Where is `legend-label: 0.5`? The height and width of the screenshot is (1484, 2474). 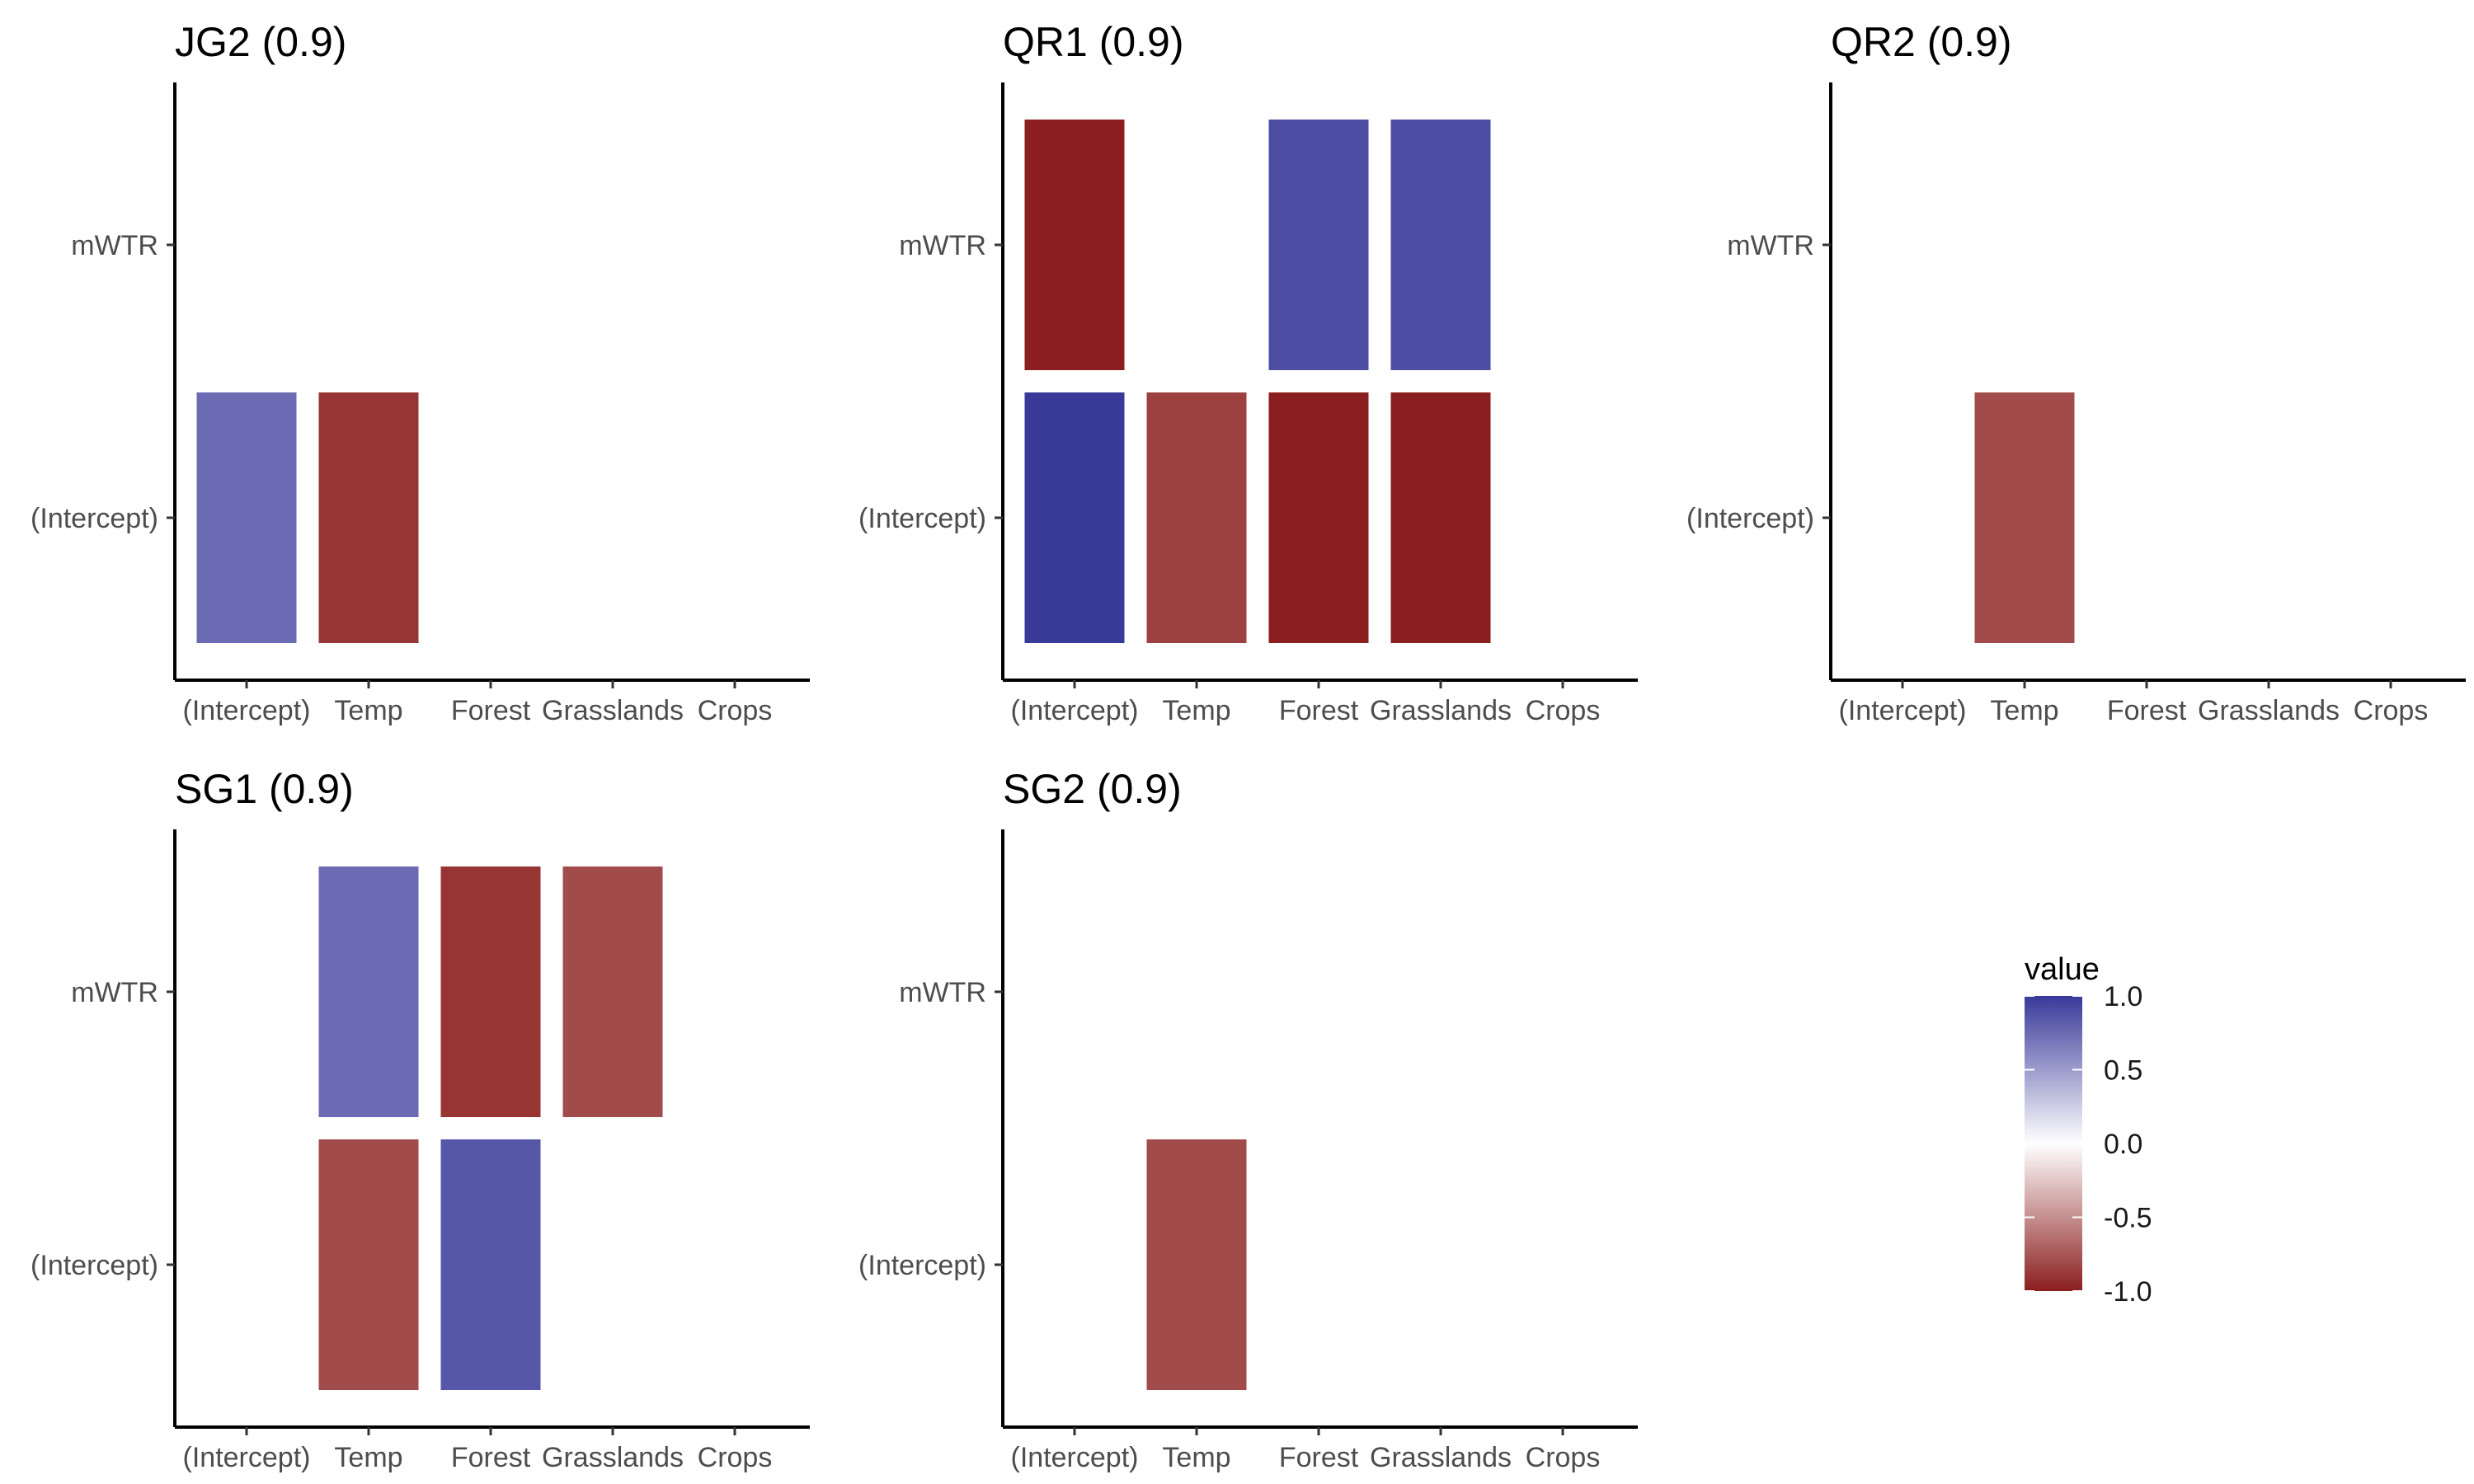
legend-label: 0.5 is located at coordinates (2123, 1071).